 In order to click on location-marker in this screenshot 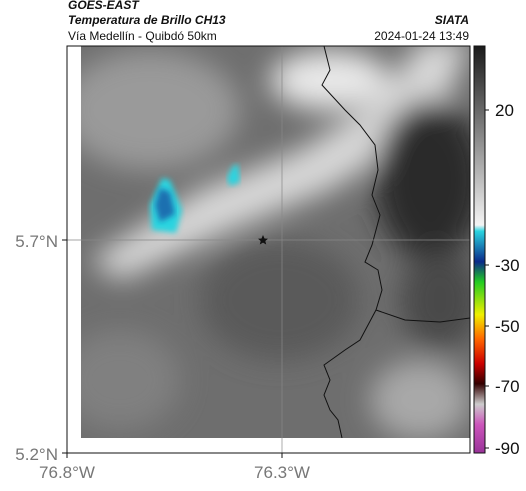, I will do `click(263, 240)`.